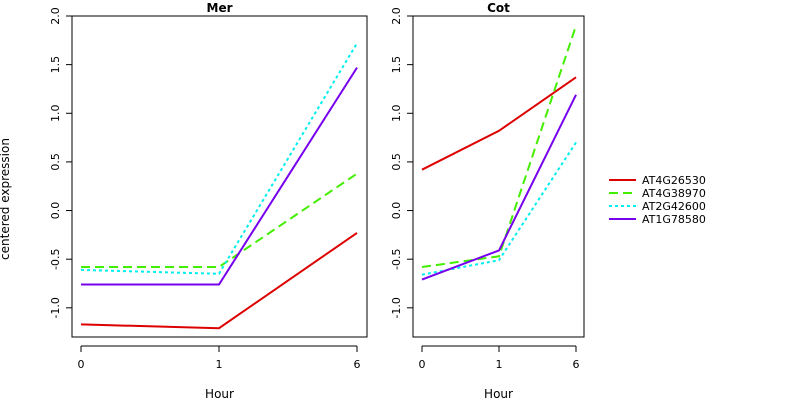  Describe the element at coordinates (674, 206) in the screenshot. I see `legend-label: AT2G42600` at that location.